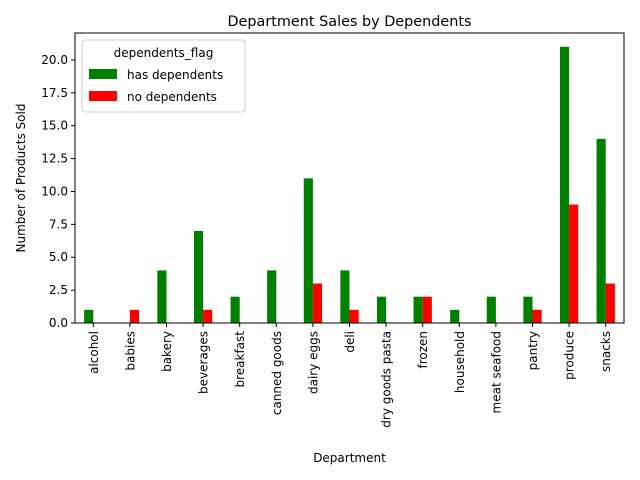 The image size is (640, 480). Describe the element at coordinates (423, 350) in the screenshot. I see `x-tick-label-frozen: frozen` at that location.